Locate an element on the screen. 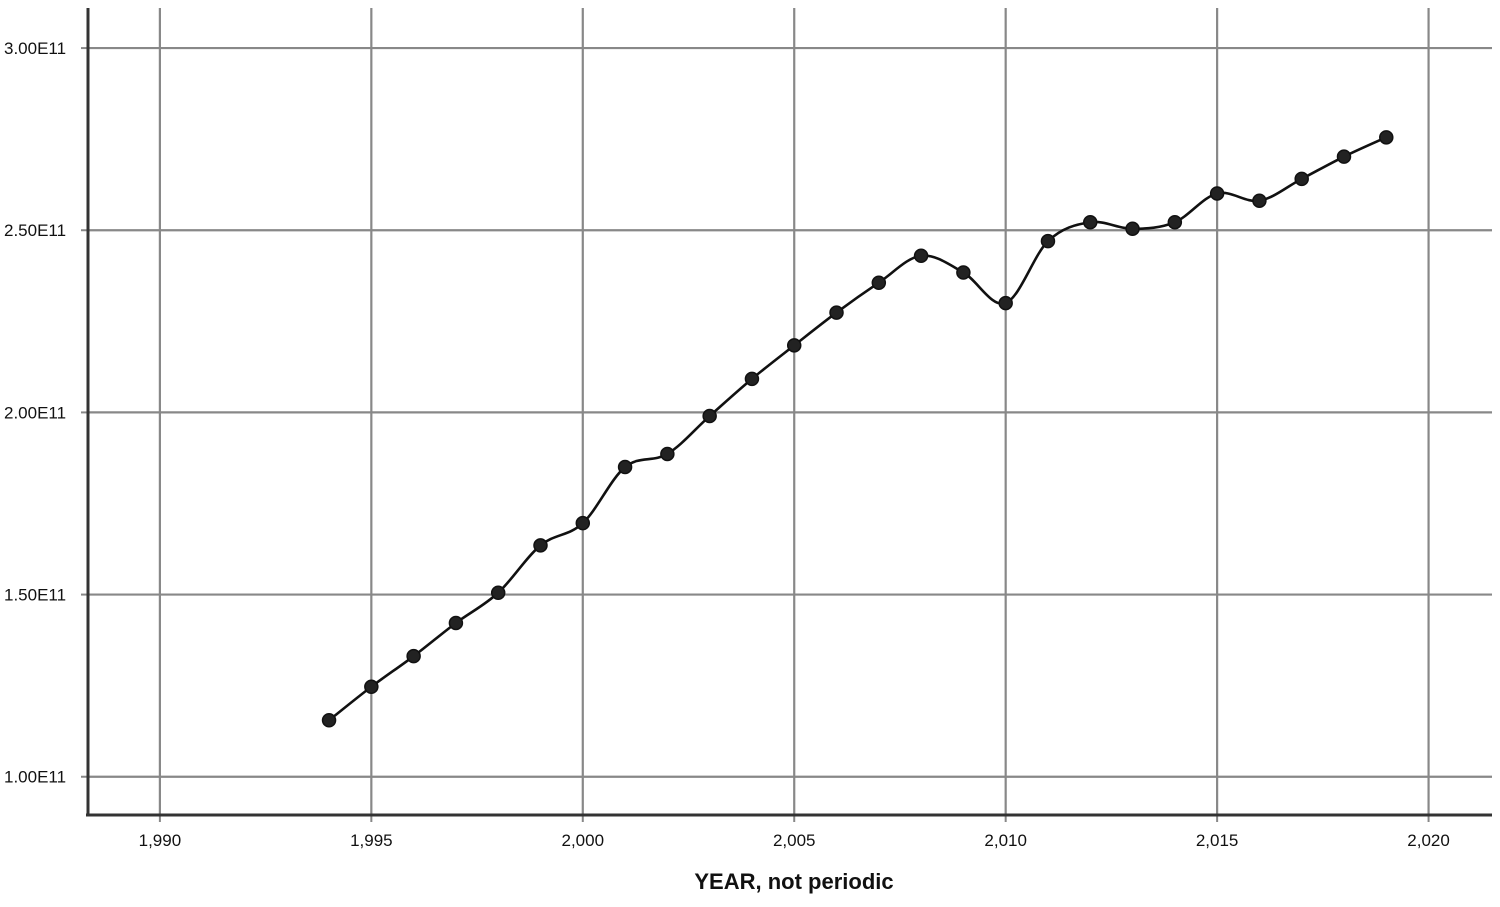 The height and width of the screenshot is (907, 1500). x-tick-label: 2,000 is located at coordinates (583, 840).